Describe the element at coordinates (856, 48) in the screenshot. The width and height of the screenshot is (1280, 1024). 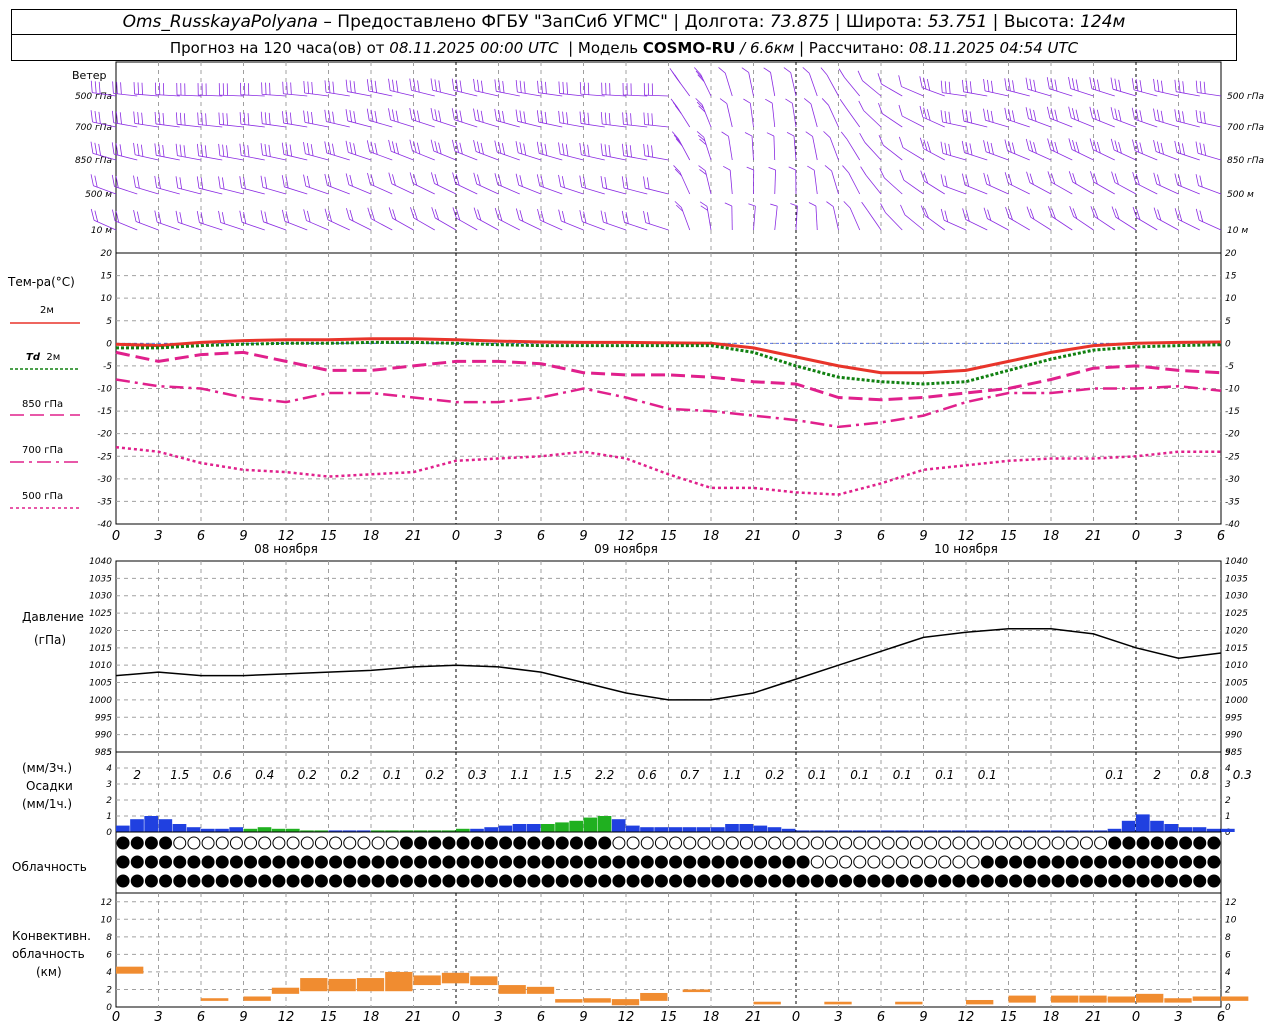
I see `calc-label: Рассчитано:` at that location.